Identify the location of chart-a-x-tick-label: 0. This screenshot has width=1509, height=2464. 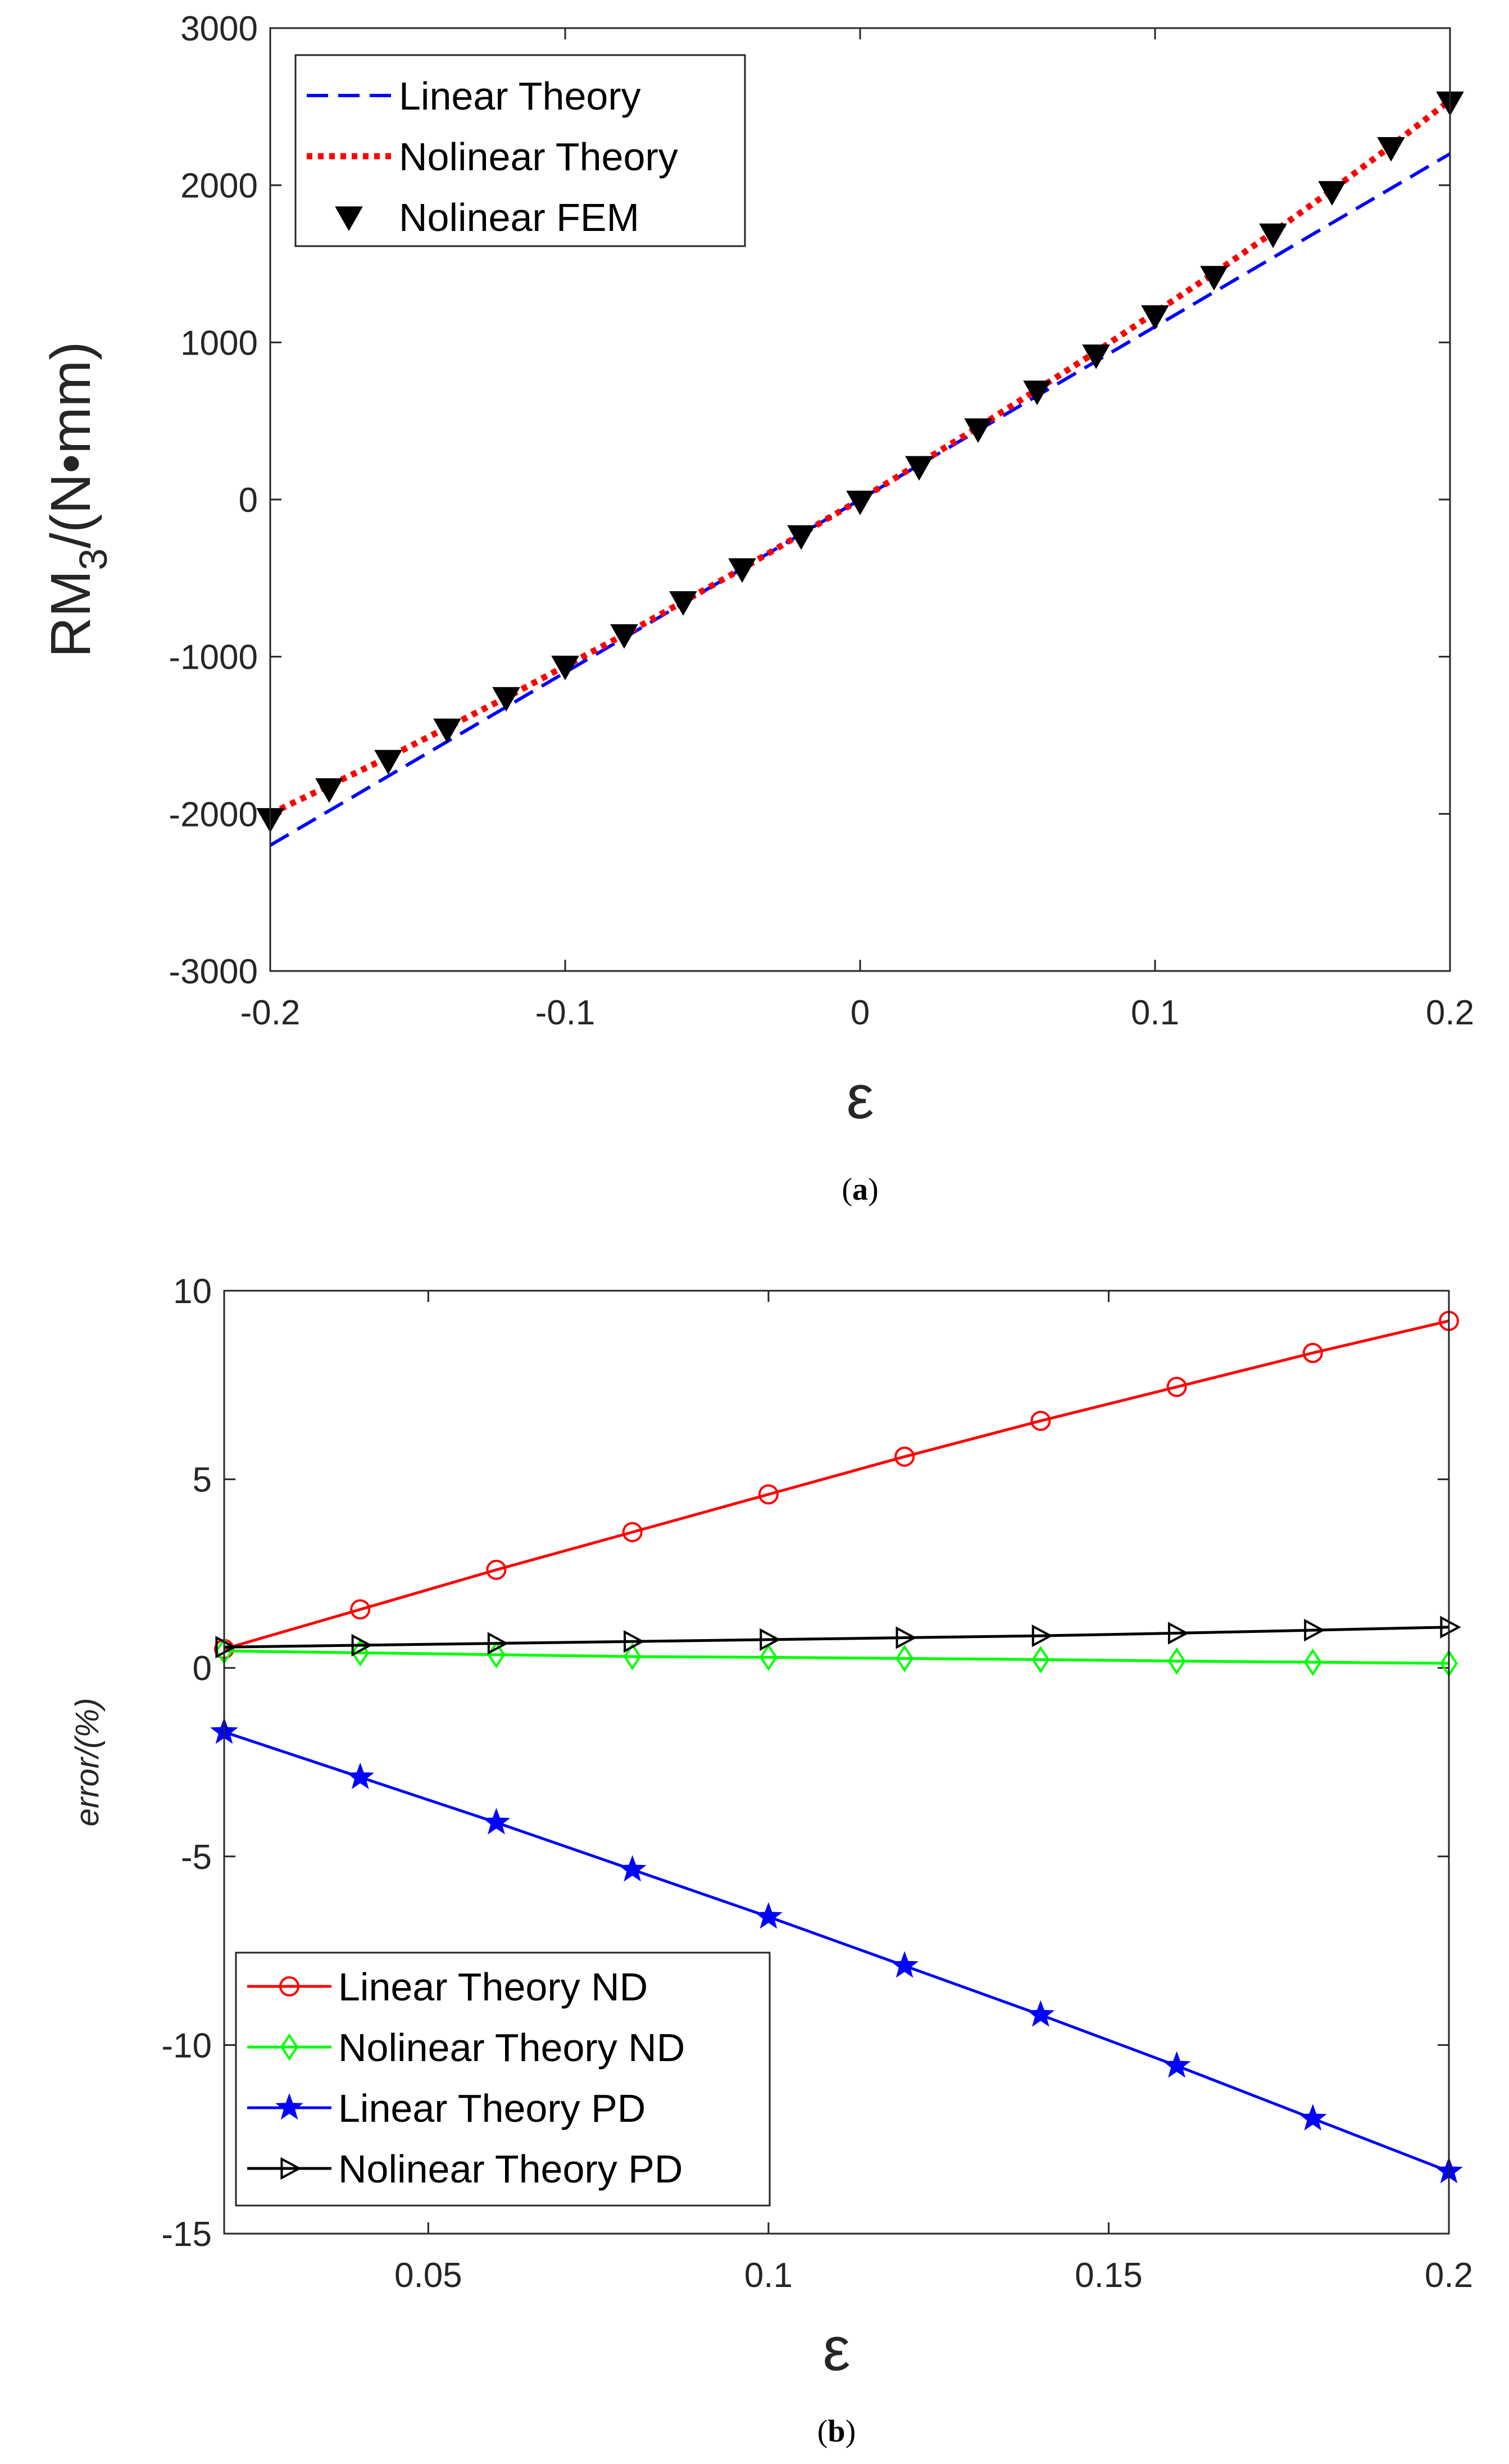
(860, 1012).